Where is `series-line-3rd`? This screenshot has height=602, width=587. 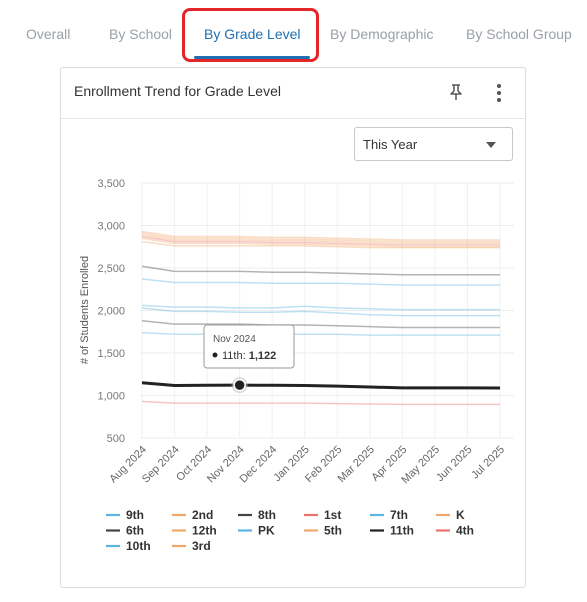
series-line-3rd is located at coordinates (320, 242).